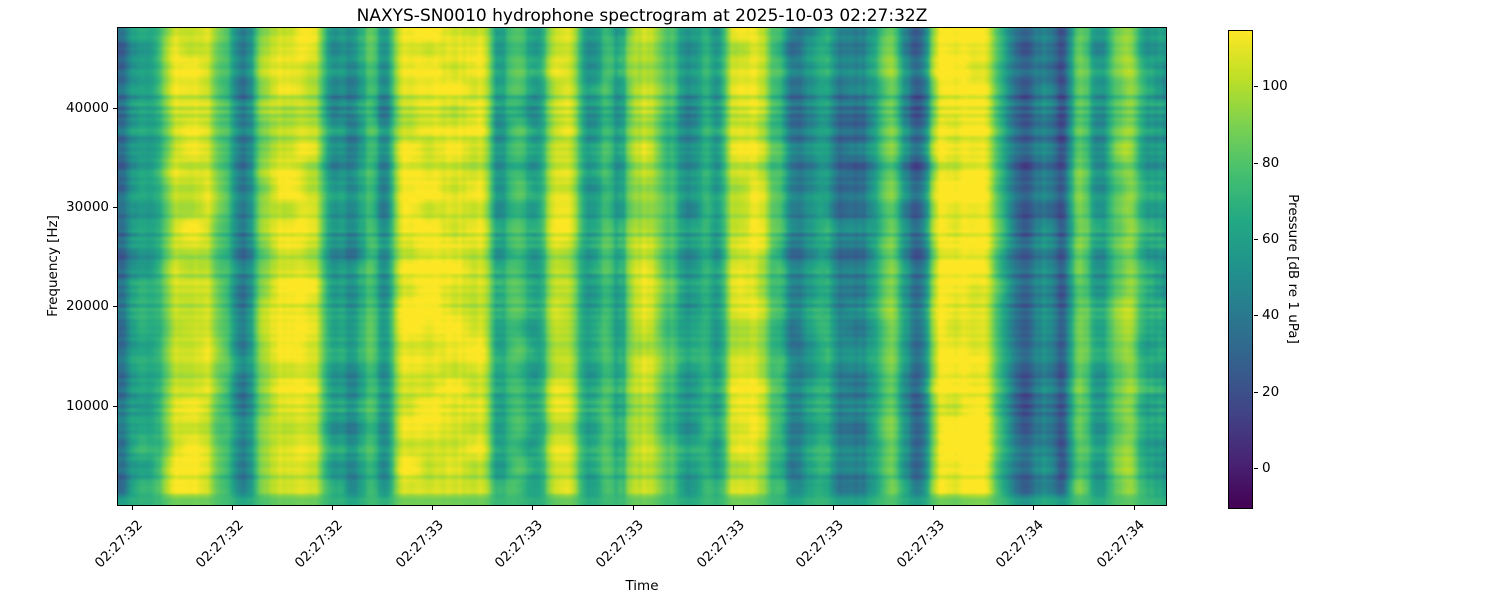 The height and width of the screenshot is (600, 1500). I want to click on y-tick-label: 40000, so click(87, 107).